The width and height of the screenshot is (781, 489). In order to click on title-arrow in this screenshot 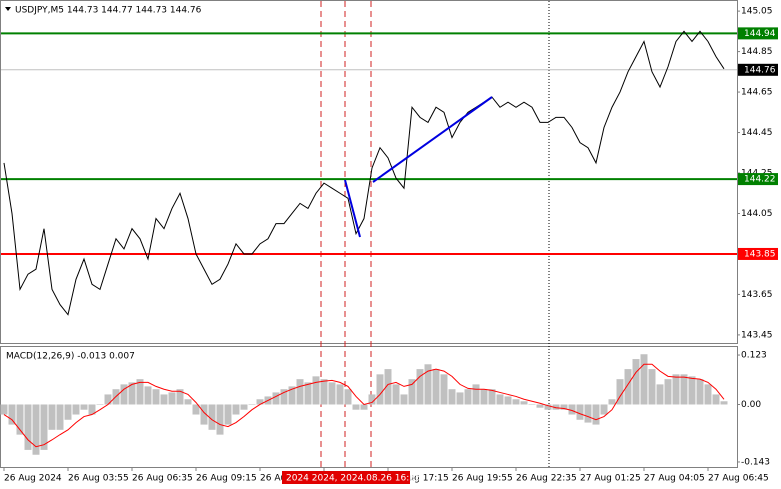, I will do `click(8, 9)`.